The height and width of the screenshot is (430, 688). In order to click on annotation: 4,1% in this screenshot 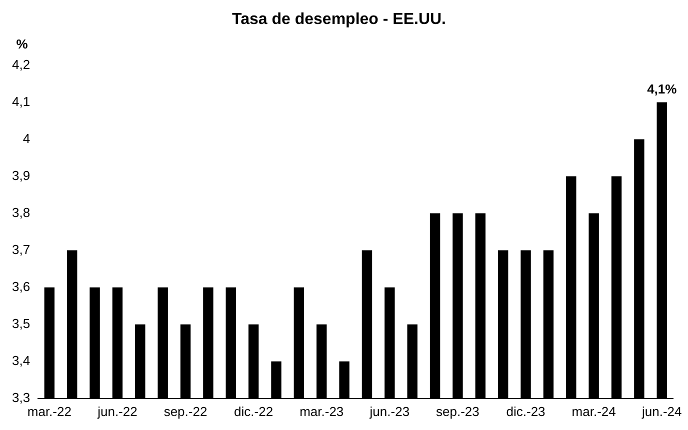, I will do `click(662, 88)`.